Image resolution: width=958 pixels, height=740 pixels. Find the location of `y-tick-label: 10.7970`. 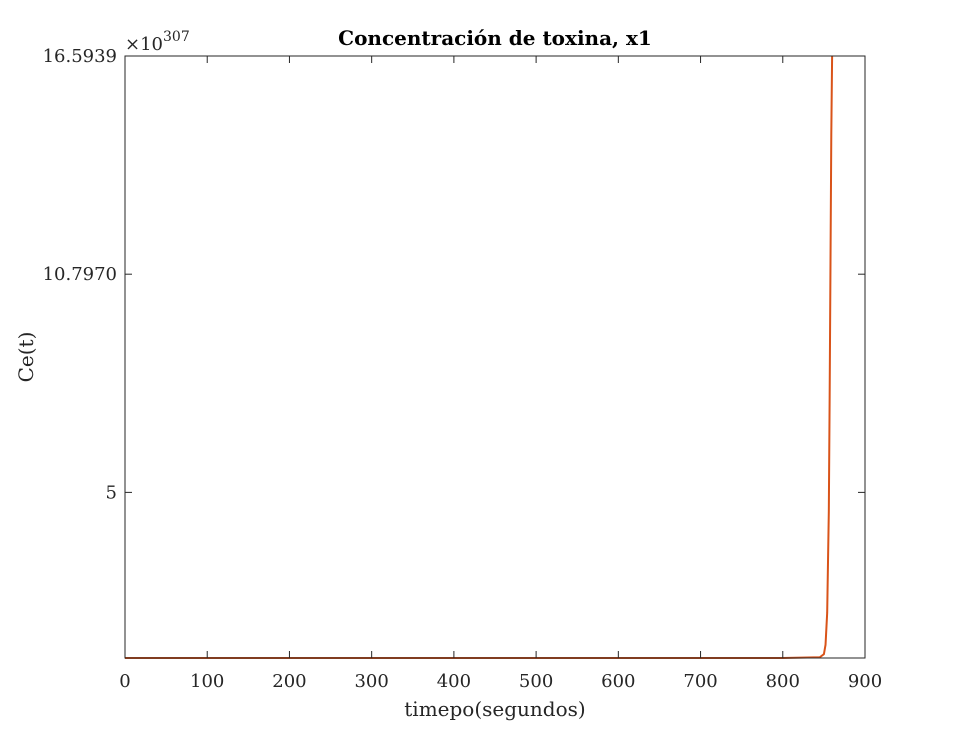

y-tick-label: 10.7970 is located at coordinates (80, 274).